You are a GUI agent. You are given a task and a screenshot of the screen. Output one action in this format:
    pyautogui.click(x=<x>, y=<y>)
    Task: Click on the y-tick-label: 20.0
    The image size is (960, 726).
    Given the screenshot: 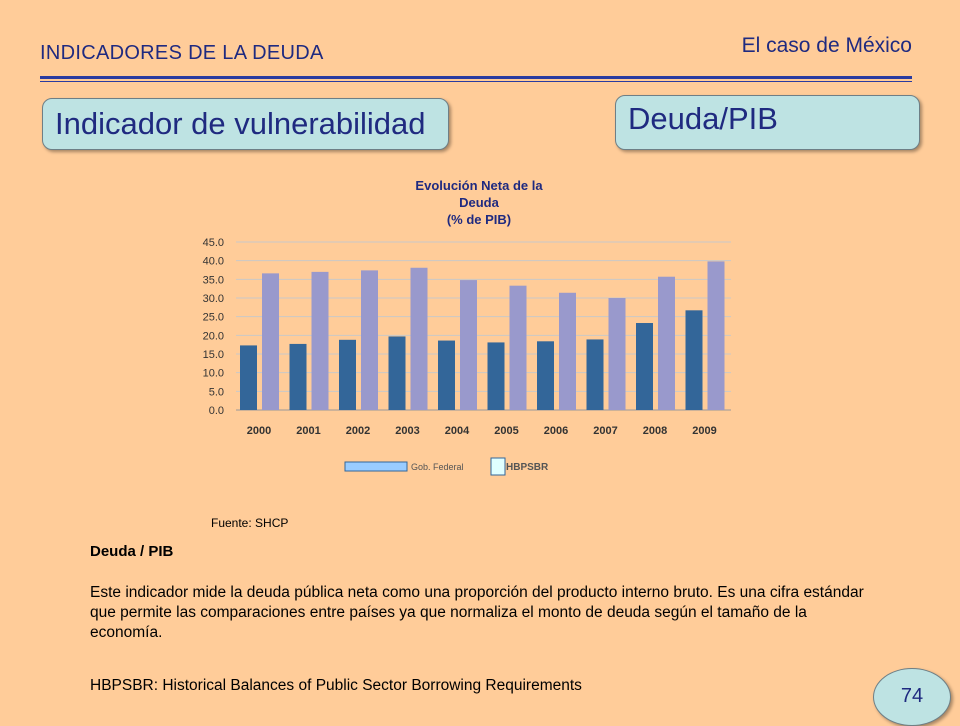 What is the action you would take?
    pyautogui.click(x=213, y=336)
    